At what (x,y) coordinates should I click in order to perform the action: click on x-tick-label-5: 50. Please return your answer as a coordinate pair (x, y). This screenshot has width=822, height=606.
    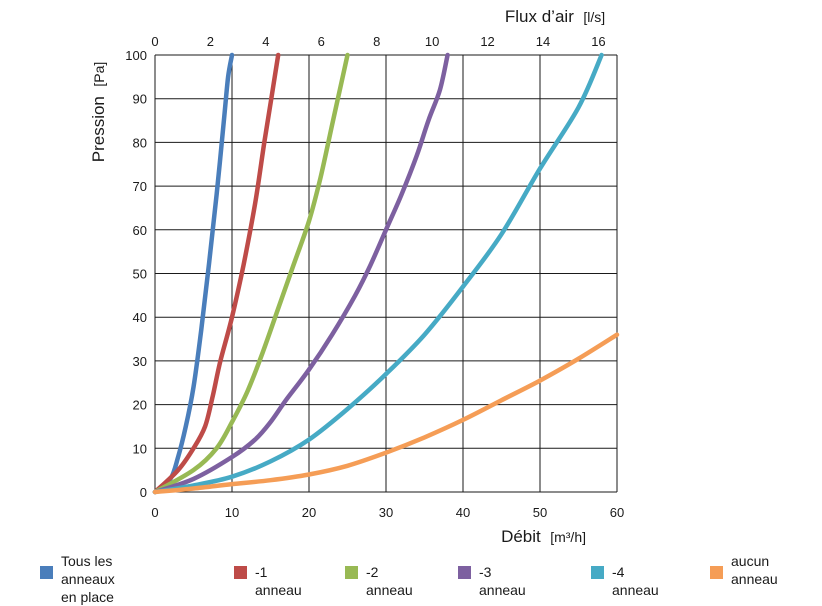
    Looking at the image, I should click on (540, 512).